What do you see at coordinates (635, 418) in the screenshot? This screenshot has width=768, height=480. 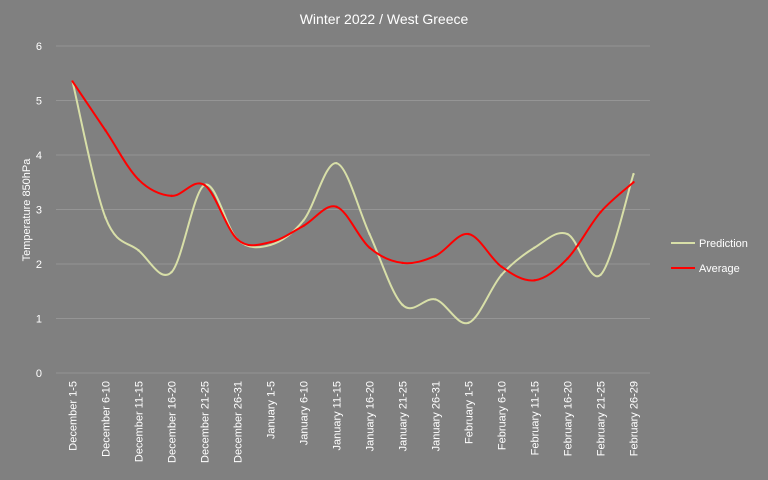 I see `x-tick-label: February 26-29` at bounding box center [635, 418].